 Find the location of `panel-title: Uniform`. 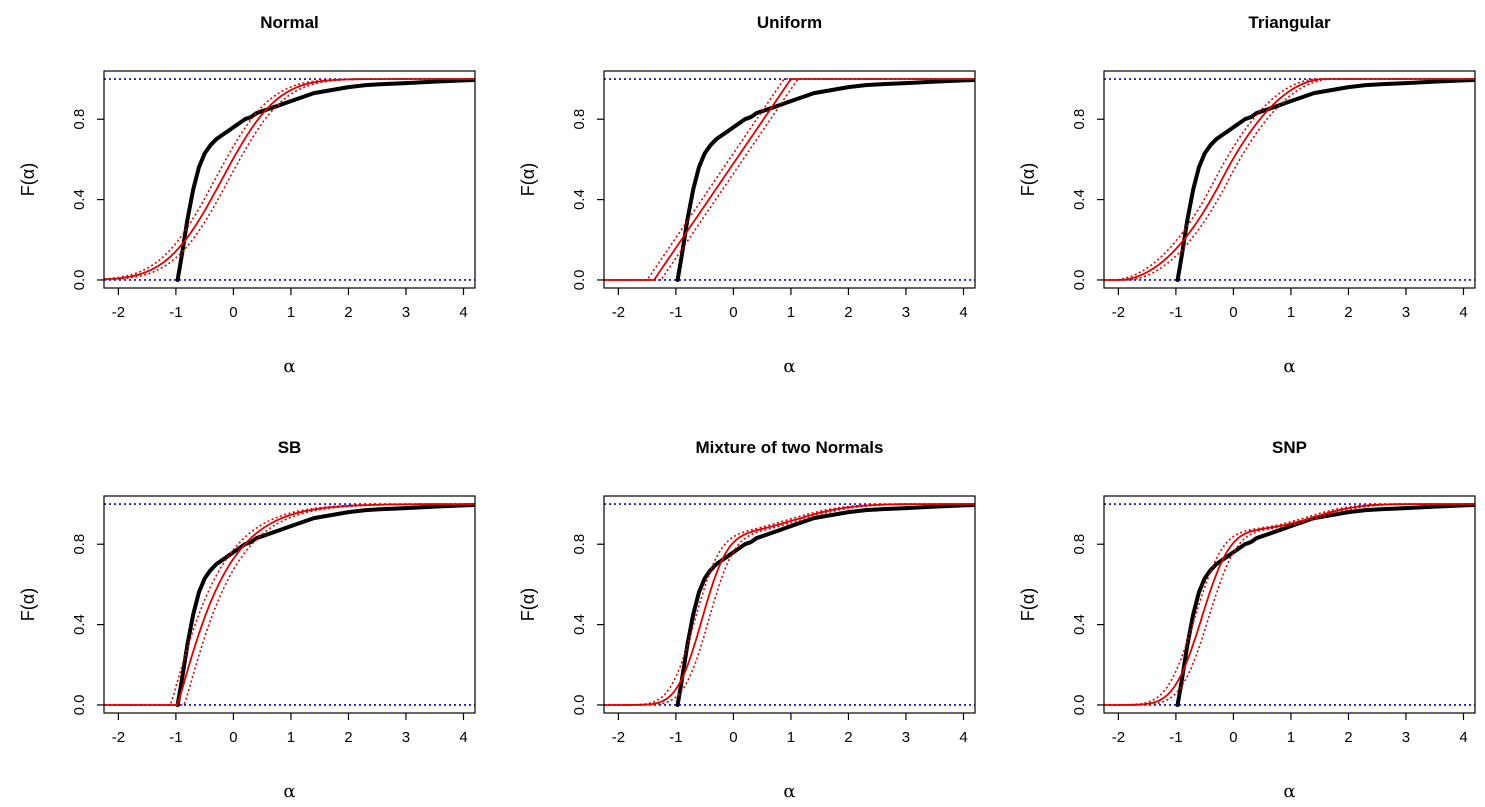

panel-title: Uniform is located at coordinates (789, 22).